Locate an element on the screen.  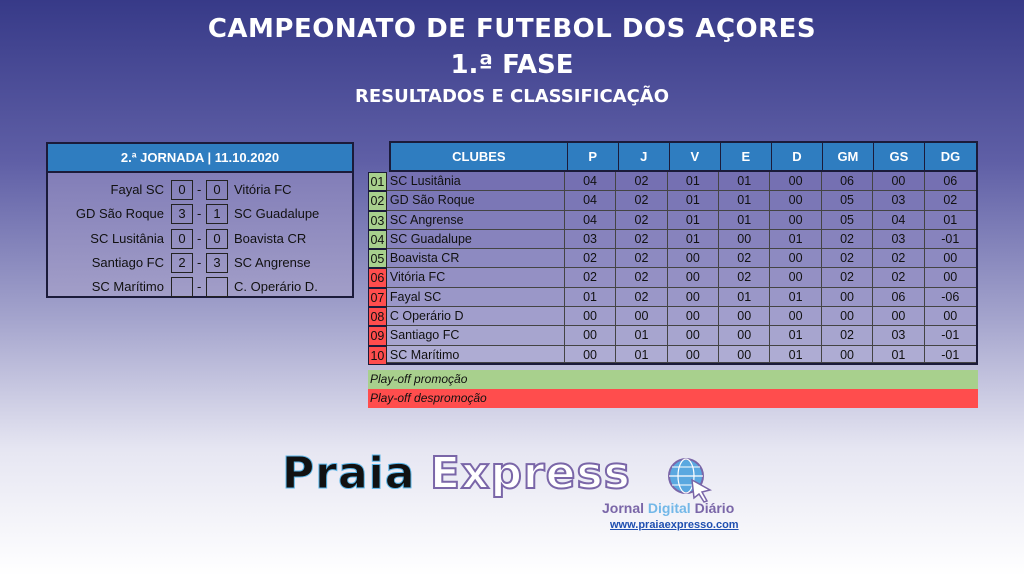
rank: 10 is located at coordinates (377, 355).